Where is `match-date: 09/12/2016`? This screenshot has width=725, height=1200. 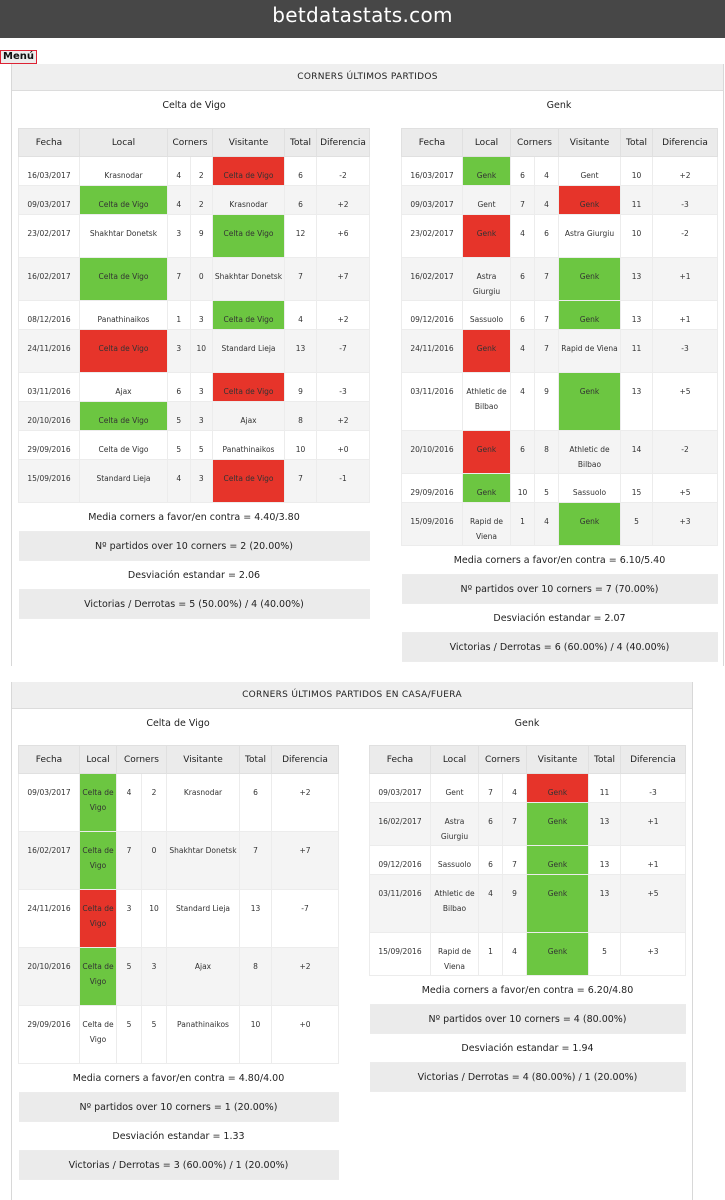 match-date: 09/12/2016 is located at coordinates (432, 315).